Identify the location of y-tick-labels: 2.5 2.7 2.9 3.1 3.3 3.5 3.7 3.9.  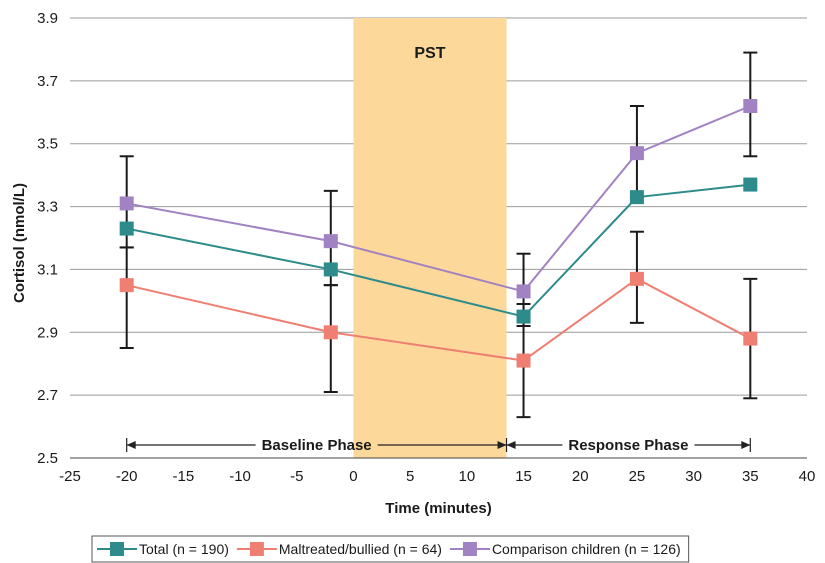
(47, 238).